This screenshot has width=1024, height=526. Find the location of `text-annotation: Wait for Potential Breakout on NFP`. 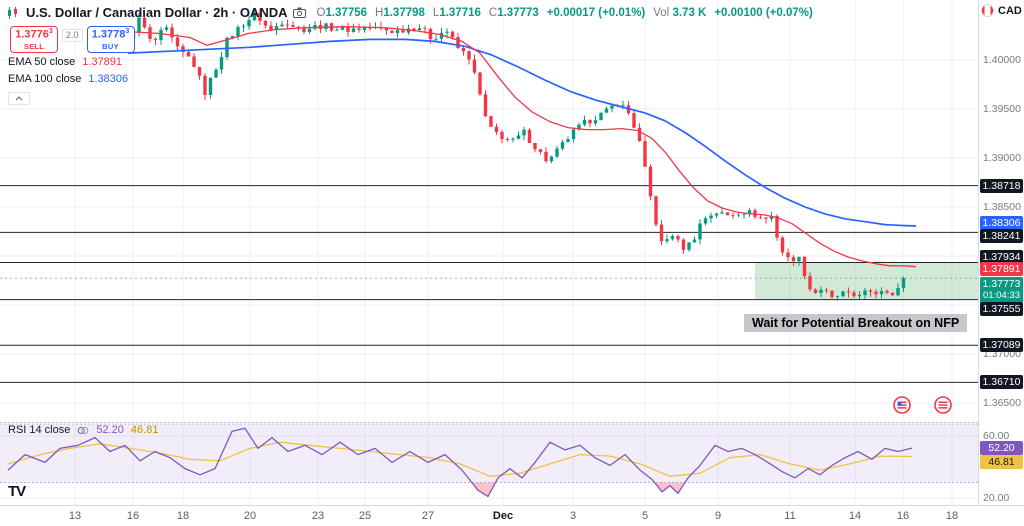

text-annotation: Wait for Potential Breakout on NFP is located at coordinates (856, 323).